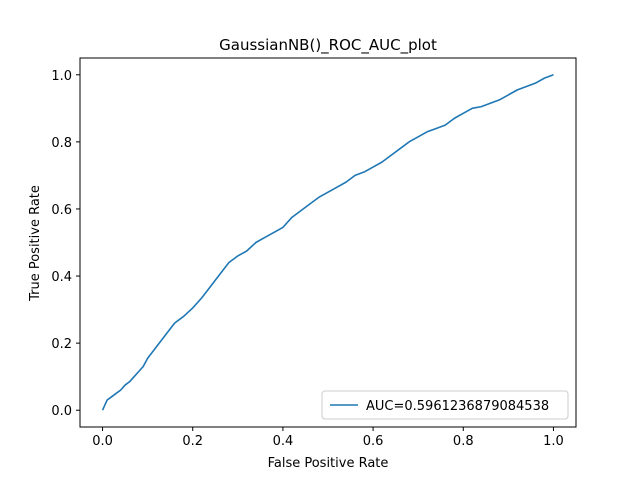 The image size is (640, 480). I want to click on legend-label: AUC=0.5961236879084538, so click(457, 406).